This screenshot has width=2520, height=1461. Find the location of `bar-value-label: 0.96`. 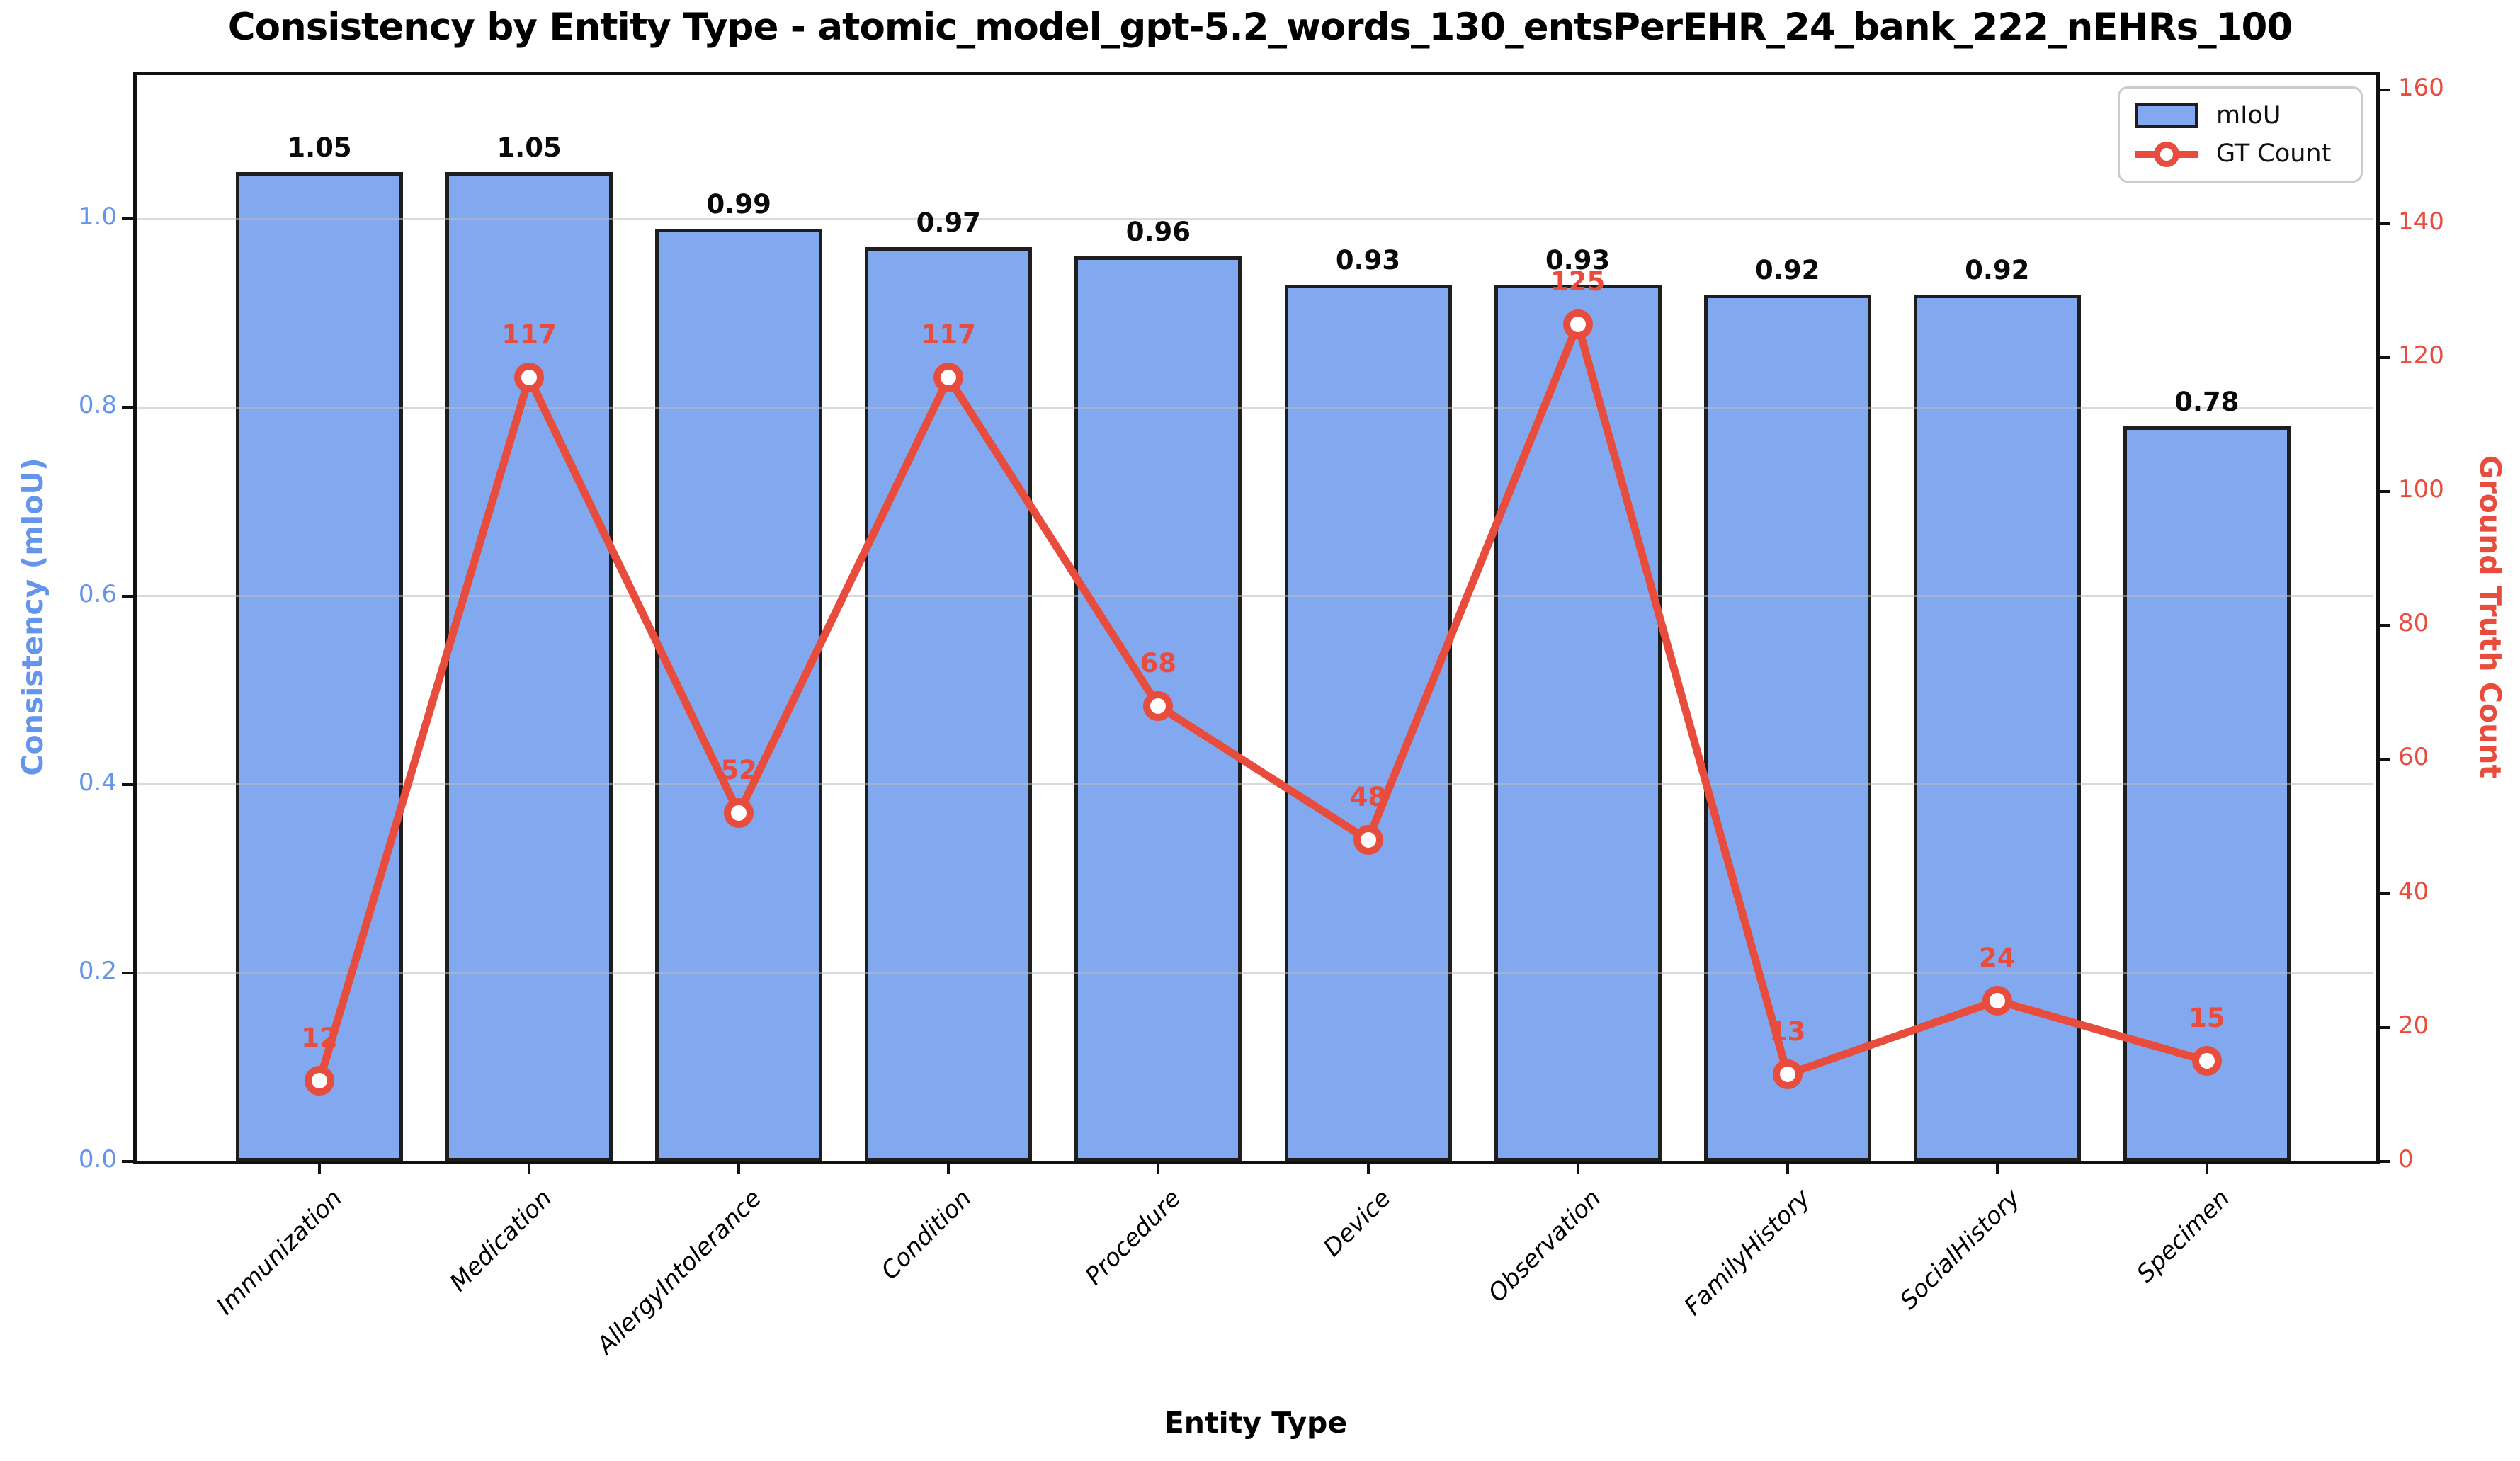

bar-value-label: 0.96 is located at coordinates (1158, 232).